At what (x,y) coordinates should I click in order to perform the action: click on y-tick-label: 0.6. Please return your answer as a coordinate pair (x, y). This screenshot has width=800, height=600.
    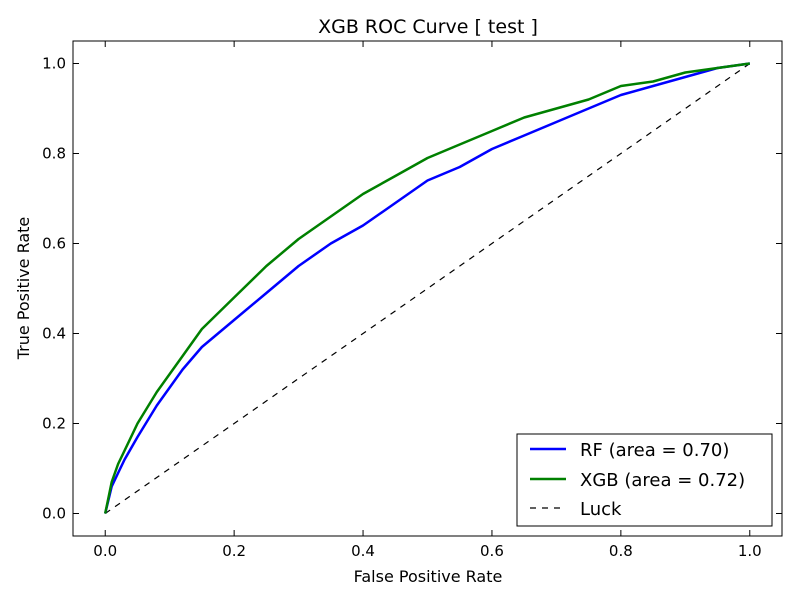
    Looking at the image, I should click on (54, 244).